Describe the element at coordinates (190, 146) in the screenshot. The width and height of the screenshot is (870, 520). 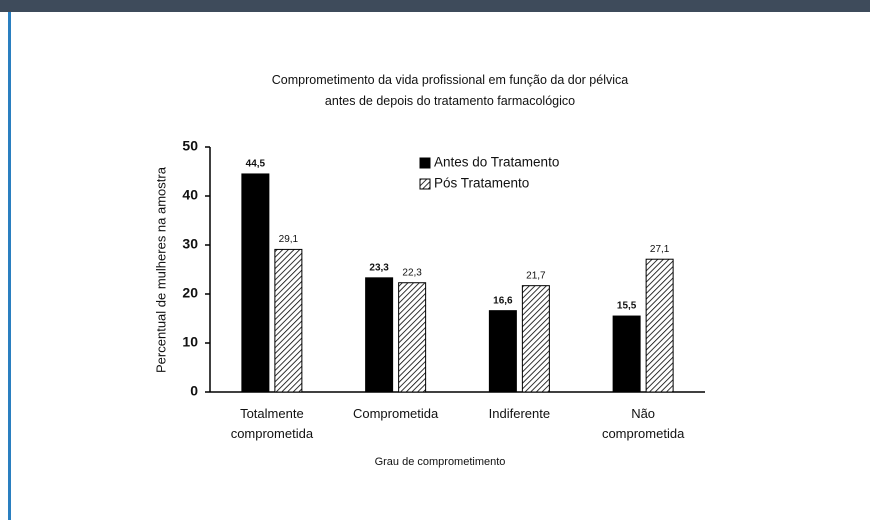
I see `y-tick-label: 50` at that location.